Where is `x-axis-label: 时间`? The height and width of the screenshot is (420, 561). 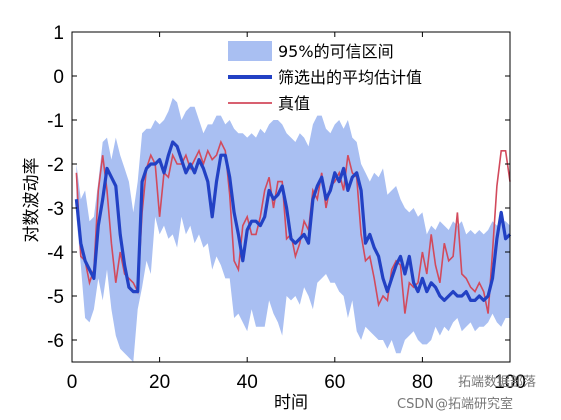 x-axis-label: 时间 is located at coordinates (291, 403).